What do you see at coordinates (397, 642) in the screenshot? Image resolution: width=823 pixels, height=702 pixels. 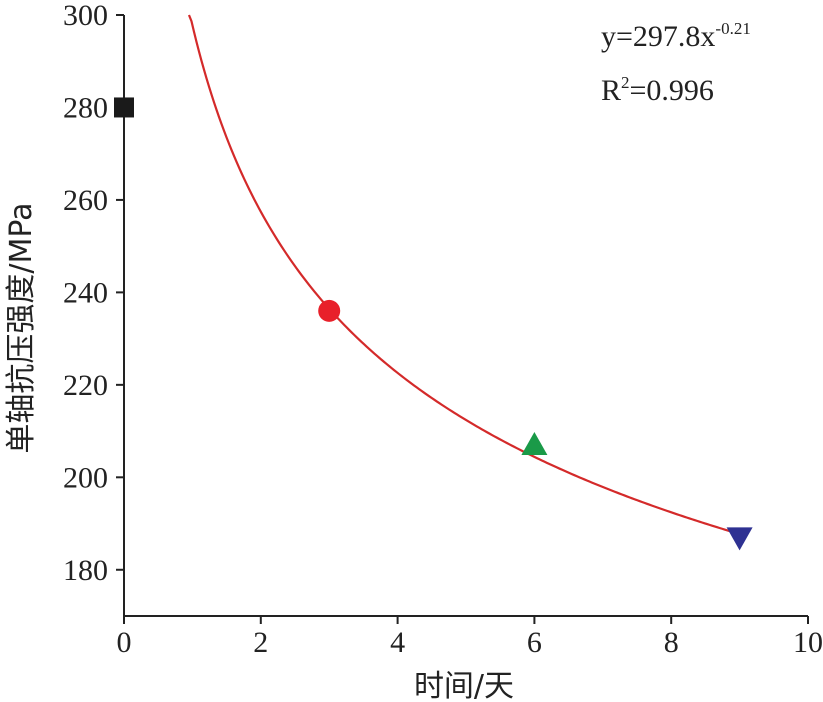 I see `x-tick-label: 4` at bounding box center [397, 642].